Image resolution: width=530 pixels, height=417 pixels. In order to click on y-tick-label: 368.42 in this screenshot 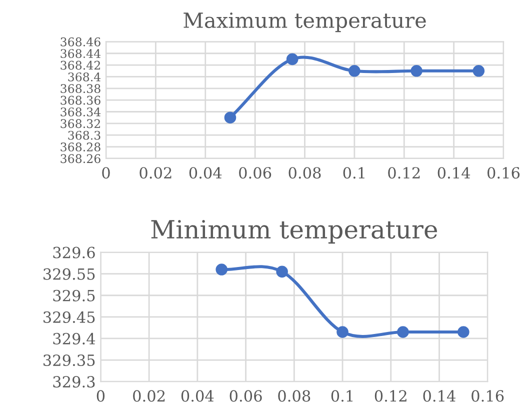, I will do `click(80, 65)`.